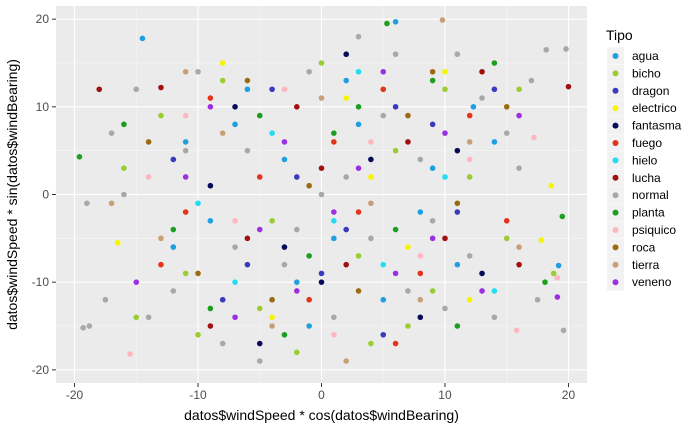 This screenshot has width=700, height=432. I want to click on y-axis-title: datos$windSpeed * sin(datos$windBearing), so click(12, 194).